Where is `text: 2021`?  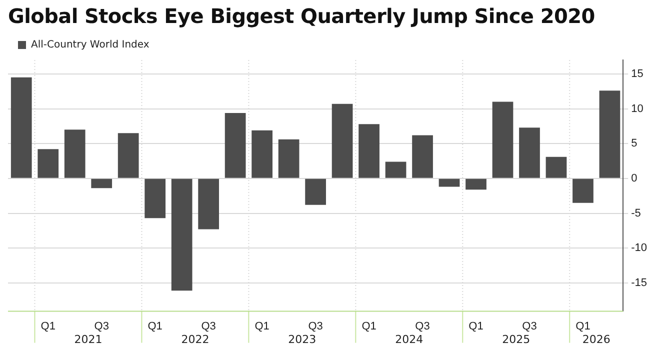
text: 2021 is located at coordinates (88, 339).